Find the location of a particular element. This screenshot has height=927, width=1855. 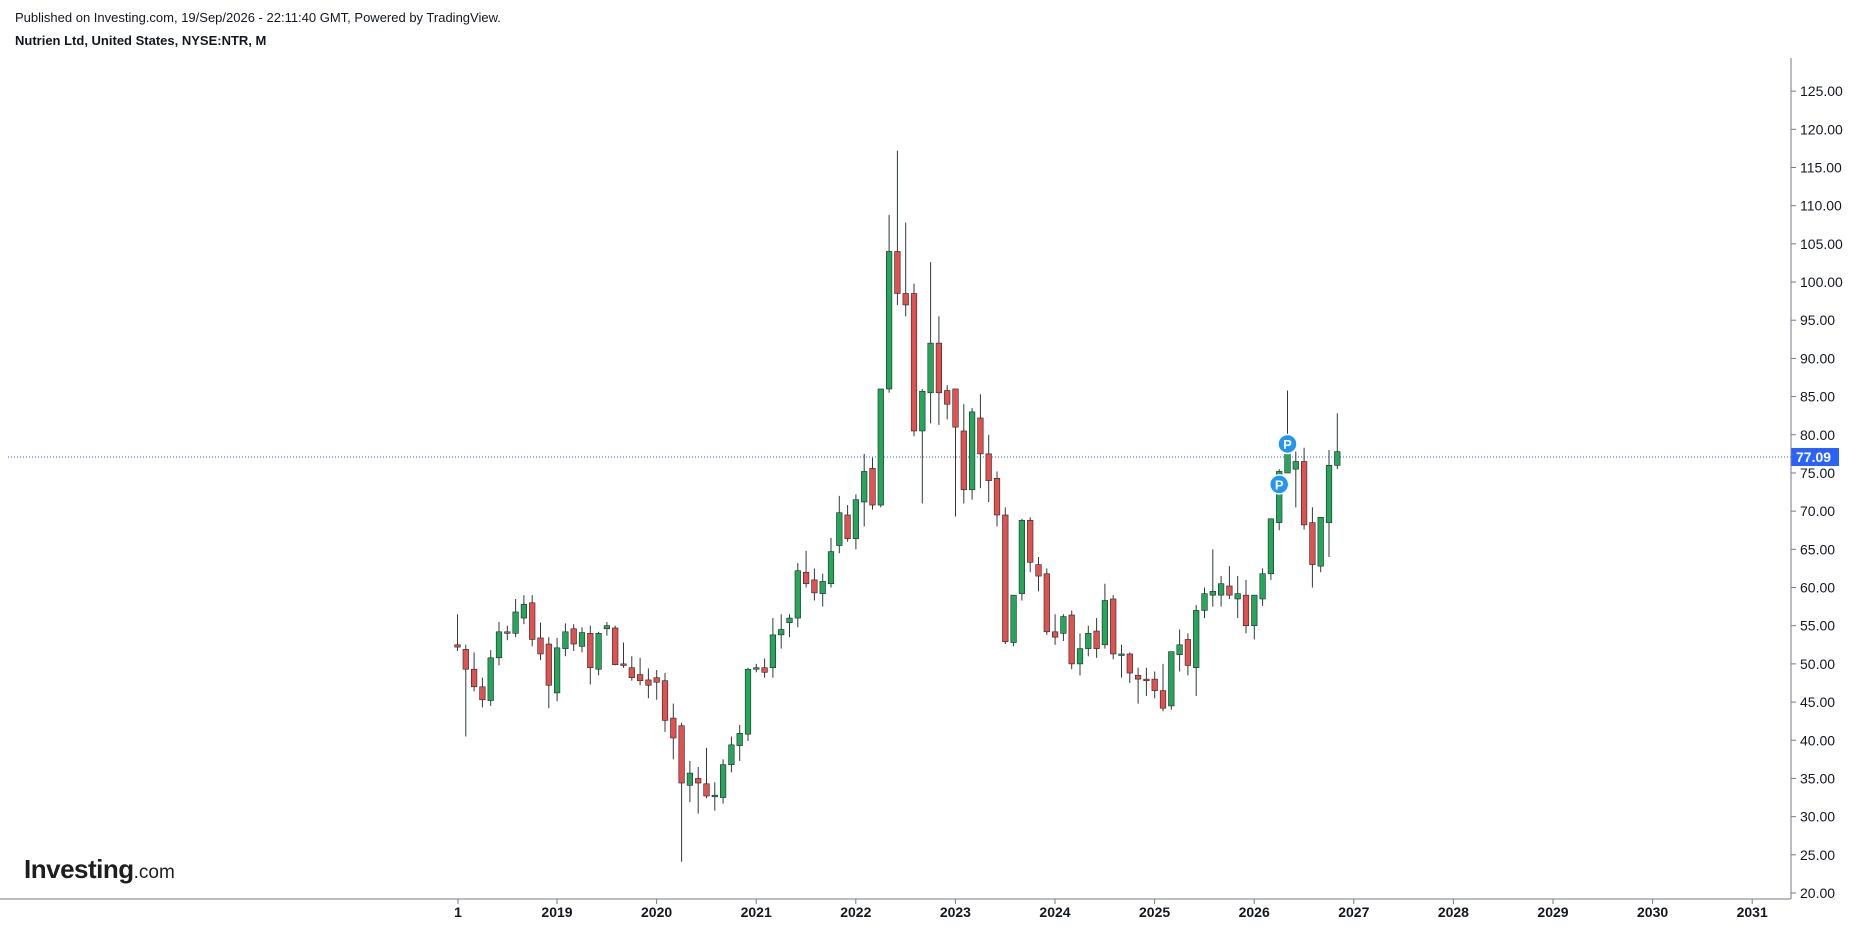

price-tick-label: 120.00 is located at coordinates (1821, 129).